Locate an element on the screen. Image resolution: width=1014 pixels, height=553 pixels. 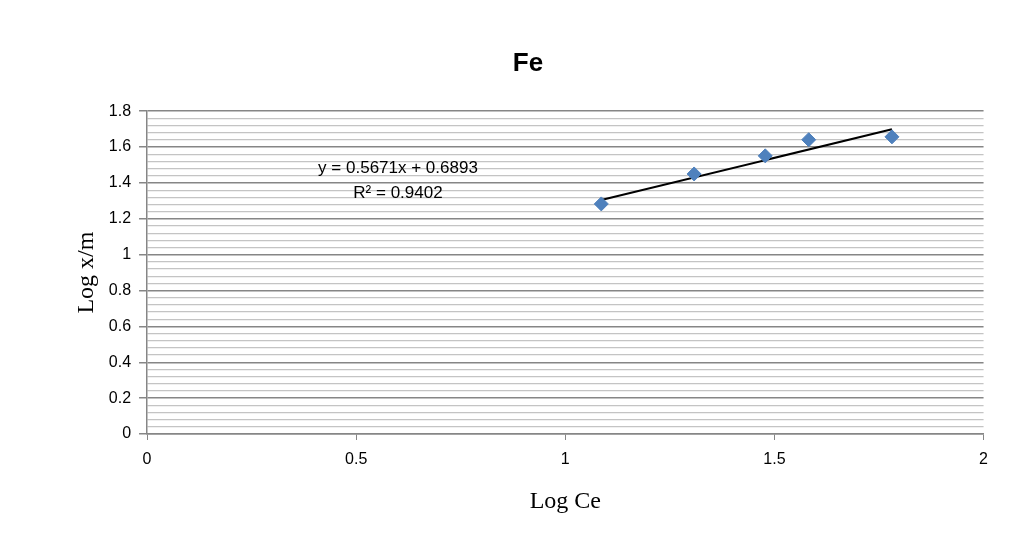
y-axis-title: Log x/m is located at coordinates (84, 272).